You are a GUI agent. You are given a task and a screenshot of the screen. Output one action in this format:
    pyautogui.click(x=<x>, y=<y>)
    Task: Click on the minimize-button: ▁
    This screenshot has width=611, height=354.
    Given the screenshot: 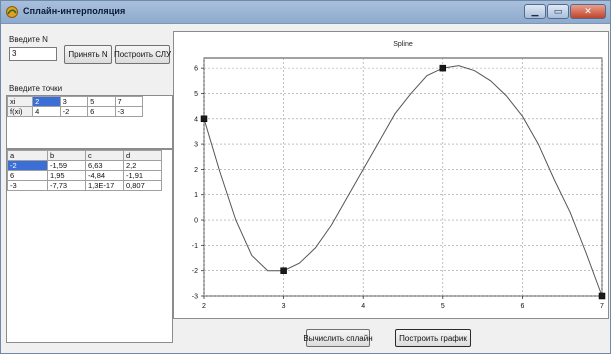 What is the action you would take?
    pyautogui.click(x=535, y=11)
    